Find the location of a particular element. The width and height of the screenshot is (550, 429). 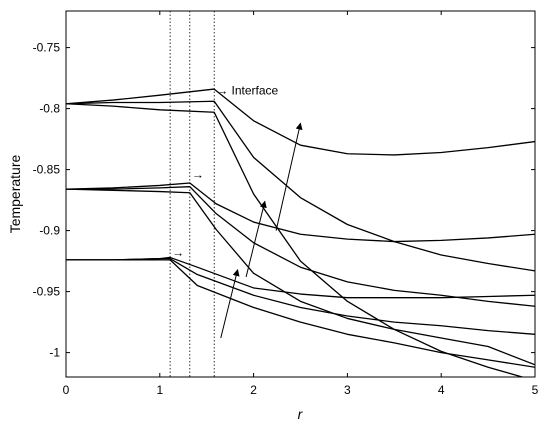

annotation-3: → is located at coordinates (178, 253).